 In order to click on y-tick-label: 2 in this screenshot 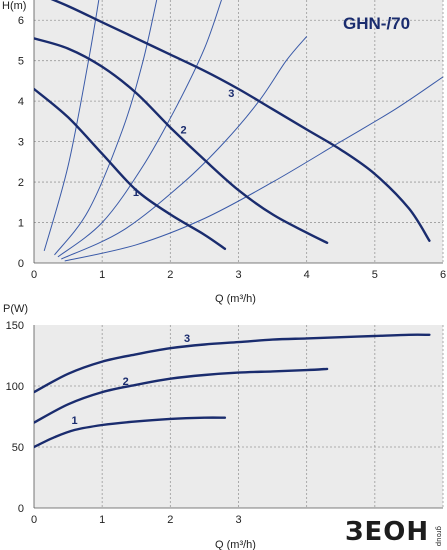, I will do `click(21, 183)`.